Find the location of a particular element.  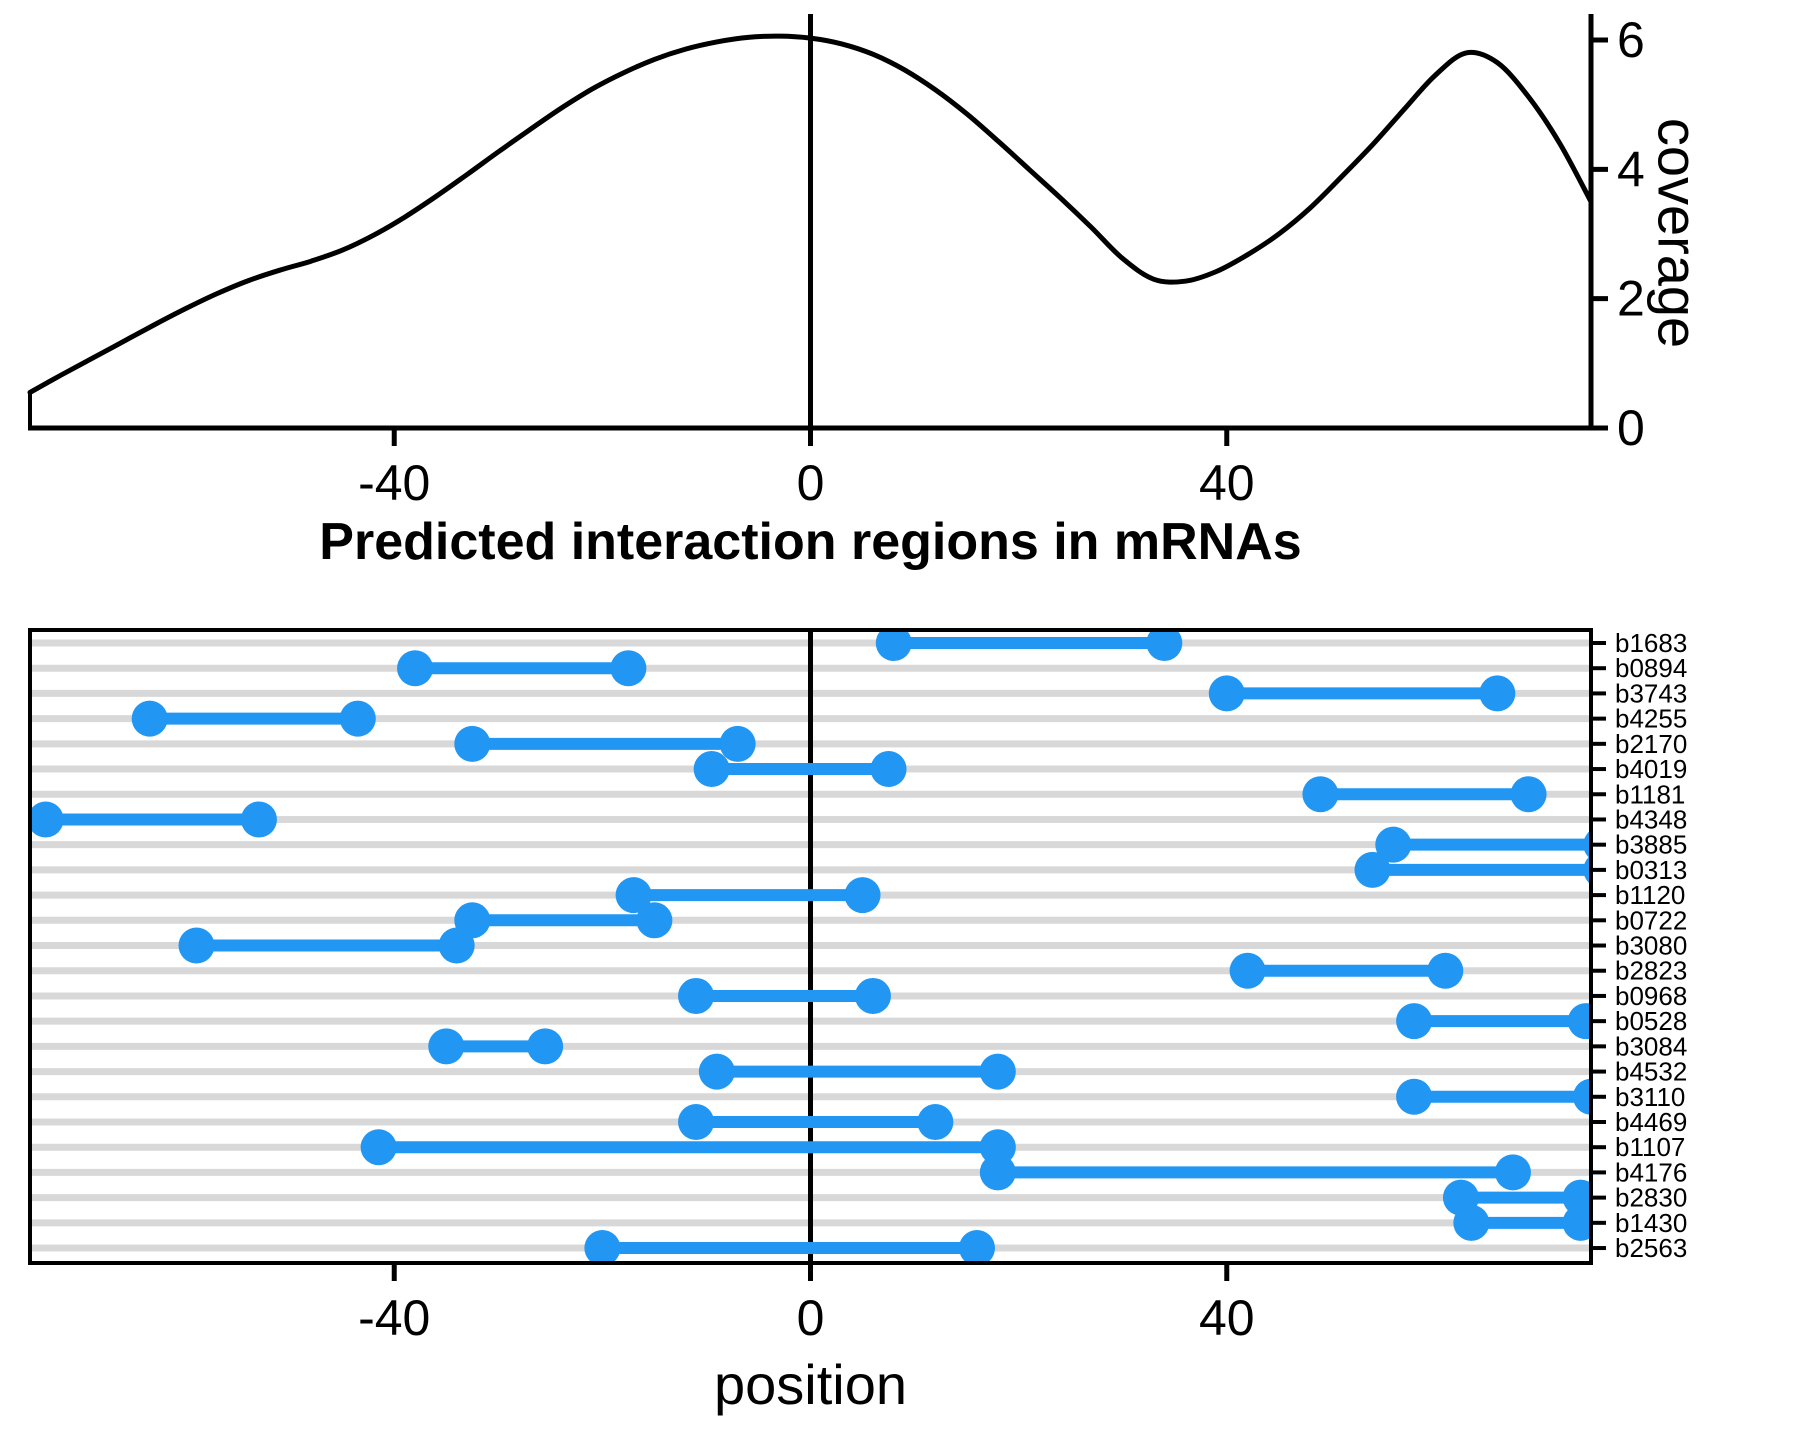

row-label: b3110 is located at coordinates (1650, 1097).